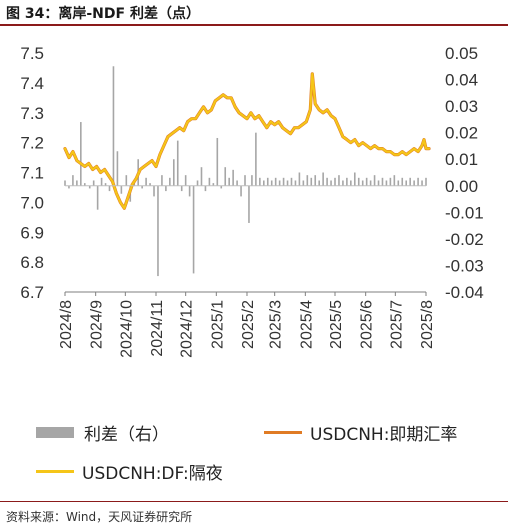  I want to click on left-tick-label: 7.1, so click(32, 173).